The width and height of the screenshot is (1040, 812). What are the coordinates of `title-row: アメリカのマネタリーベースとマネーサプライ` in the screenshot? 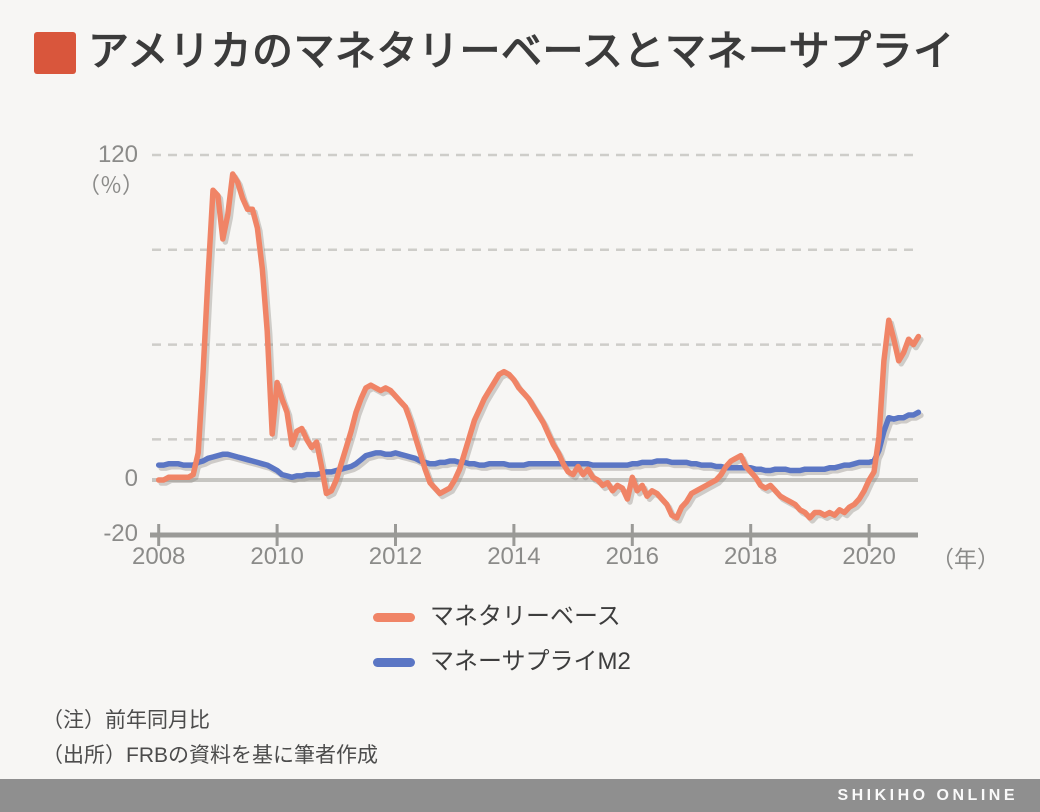 It's located at (520, 45).